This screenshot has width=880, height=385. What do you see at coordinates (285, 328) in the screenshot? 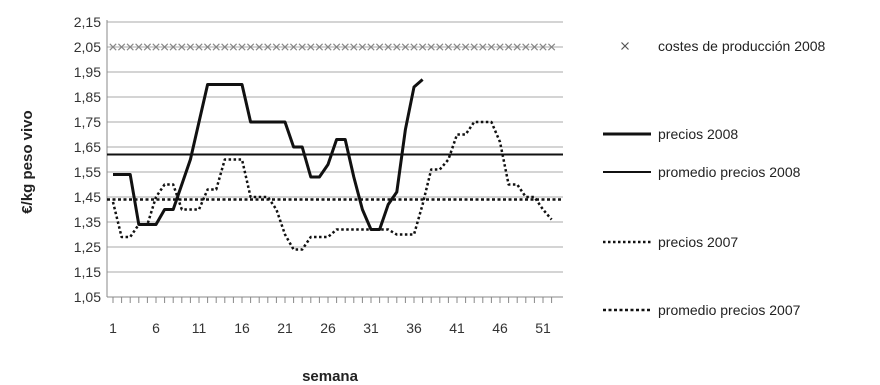
I see `x-tick-label: 21` at bounding box center [285, 328].